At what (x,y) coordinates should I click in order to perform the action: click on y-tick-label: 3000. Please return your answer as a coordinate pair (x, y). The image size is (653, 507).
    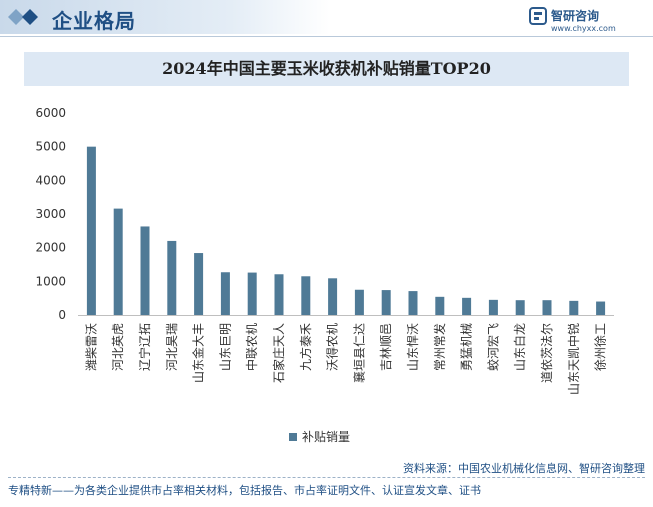
    Looking at the image, I should click on (50, 214).